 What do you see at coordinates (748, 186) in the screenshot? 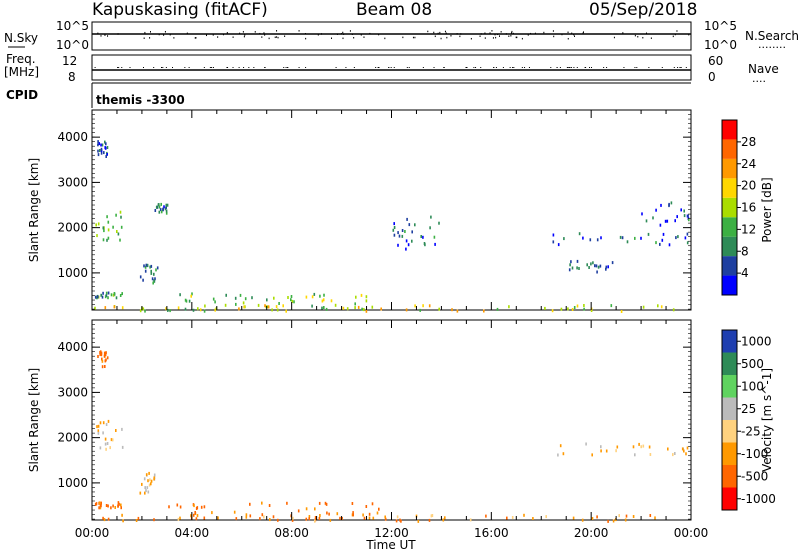
I see `colorbar-tick-label: 20` at bounding box center [748, 186].